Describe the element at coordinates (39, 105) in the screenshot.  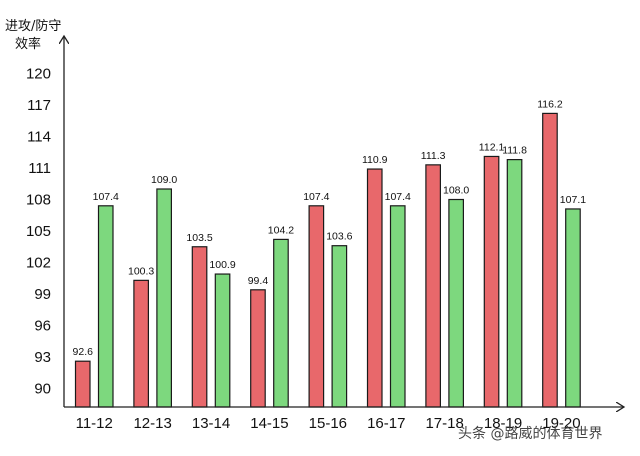
I see `y-tick-label: 117` at that location.